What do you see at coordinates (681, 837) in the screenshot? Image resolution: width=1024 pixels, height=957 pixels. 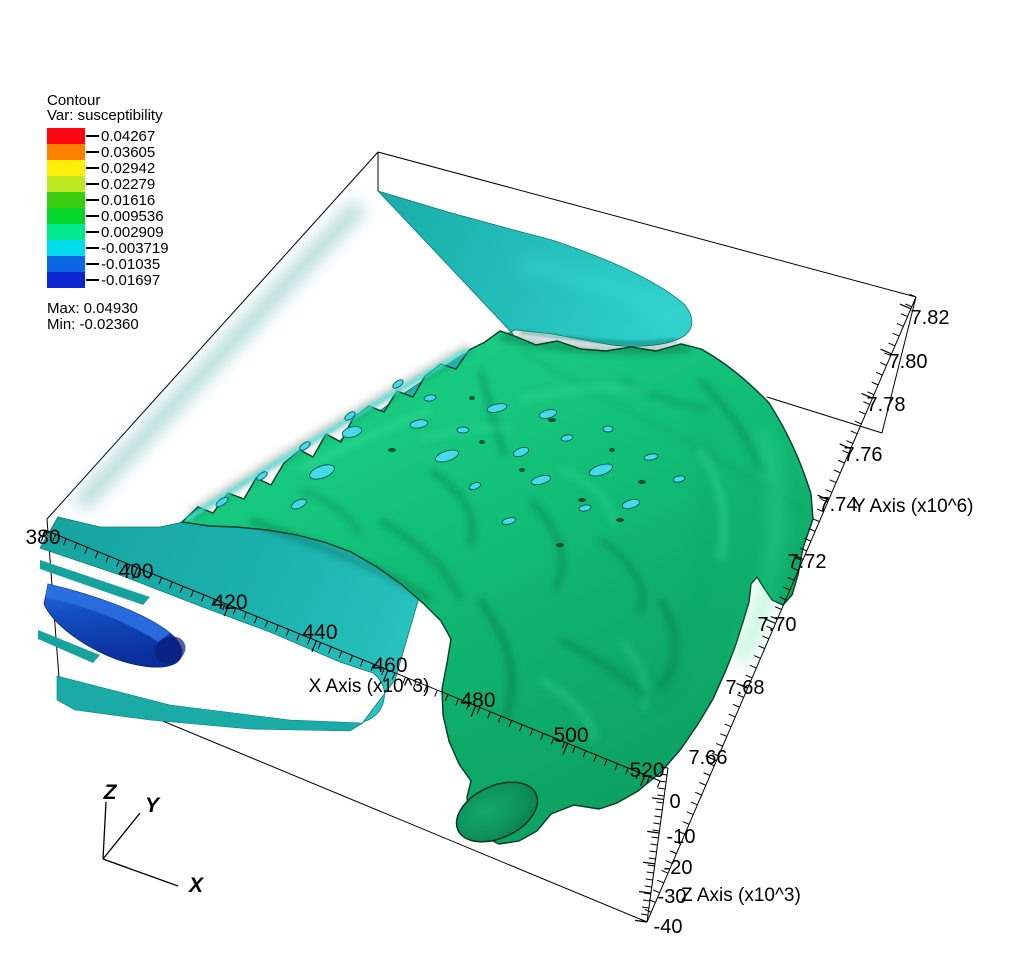 I see `z-axis-tick-label: -10` at bounding box center [681, 837].